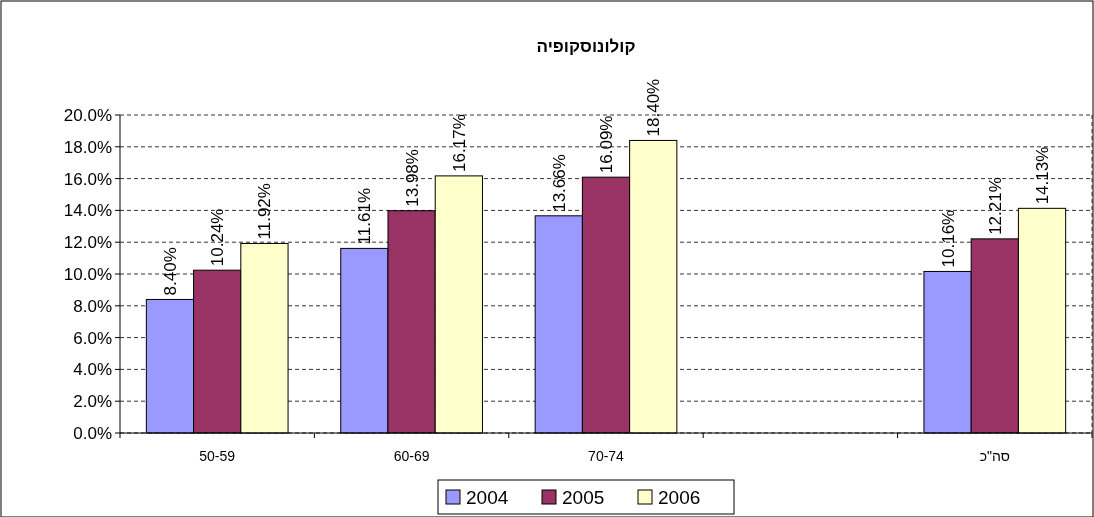 This screenshot has width=1094, height=517. Describe the element at coordinates (87, 115) in the screenshot. I see `y-tick-label: 20.0%` at that location.